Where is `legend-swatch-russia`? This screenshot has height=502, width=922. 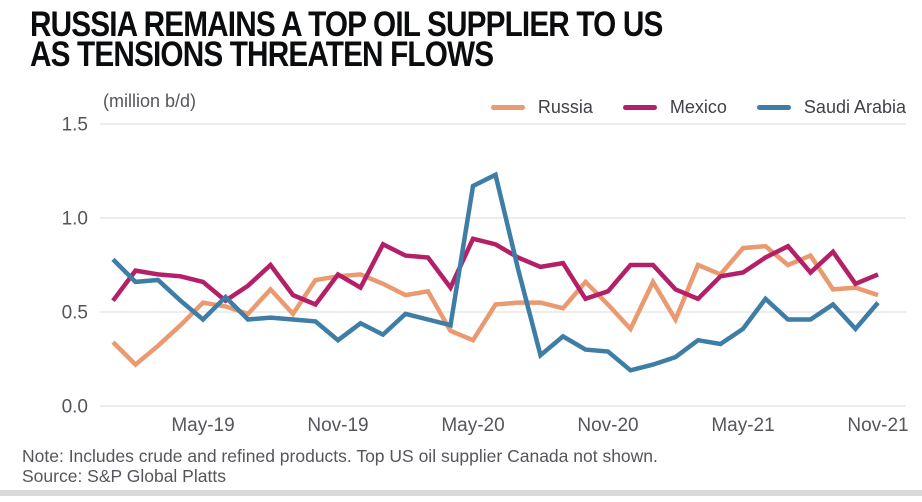 legend-swatch-russia is located at coordinates (507, 107).